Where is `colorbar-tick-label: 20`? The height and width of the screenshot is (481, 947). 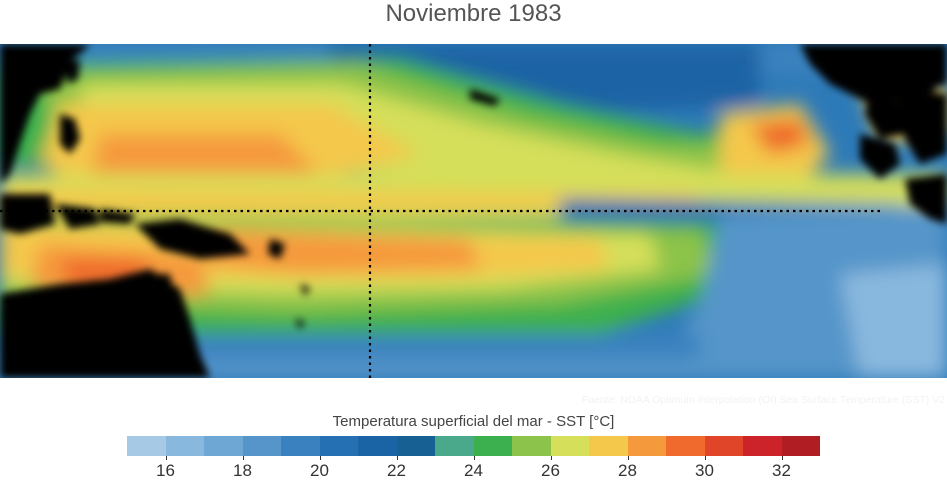
colorbar-tick-label: 20 is located at coordinates (319, 470).